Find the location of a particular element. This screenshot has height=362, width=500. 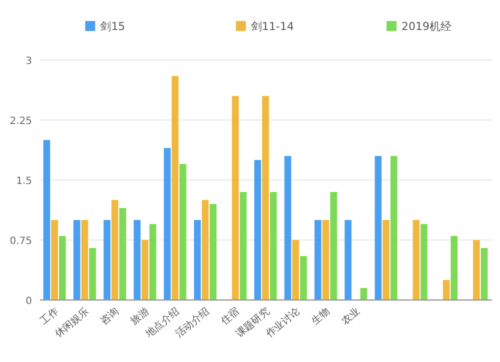

y-tick-label: 0 is located at coordinates (29, 301).